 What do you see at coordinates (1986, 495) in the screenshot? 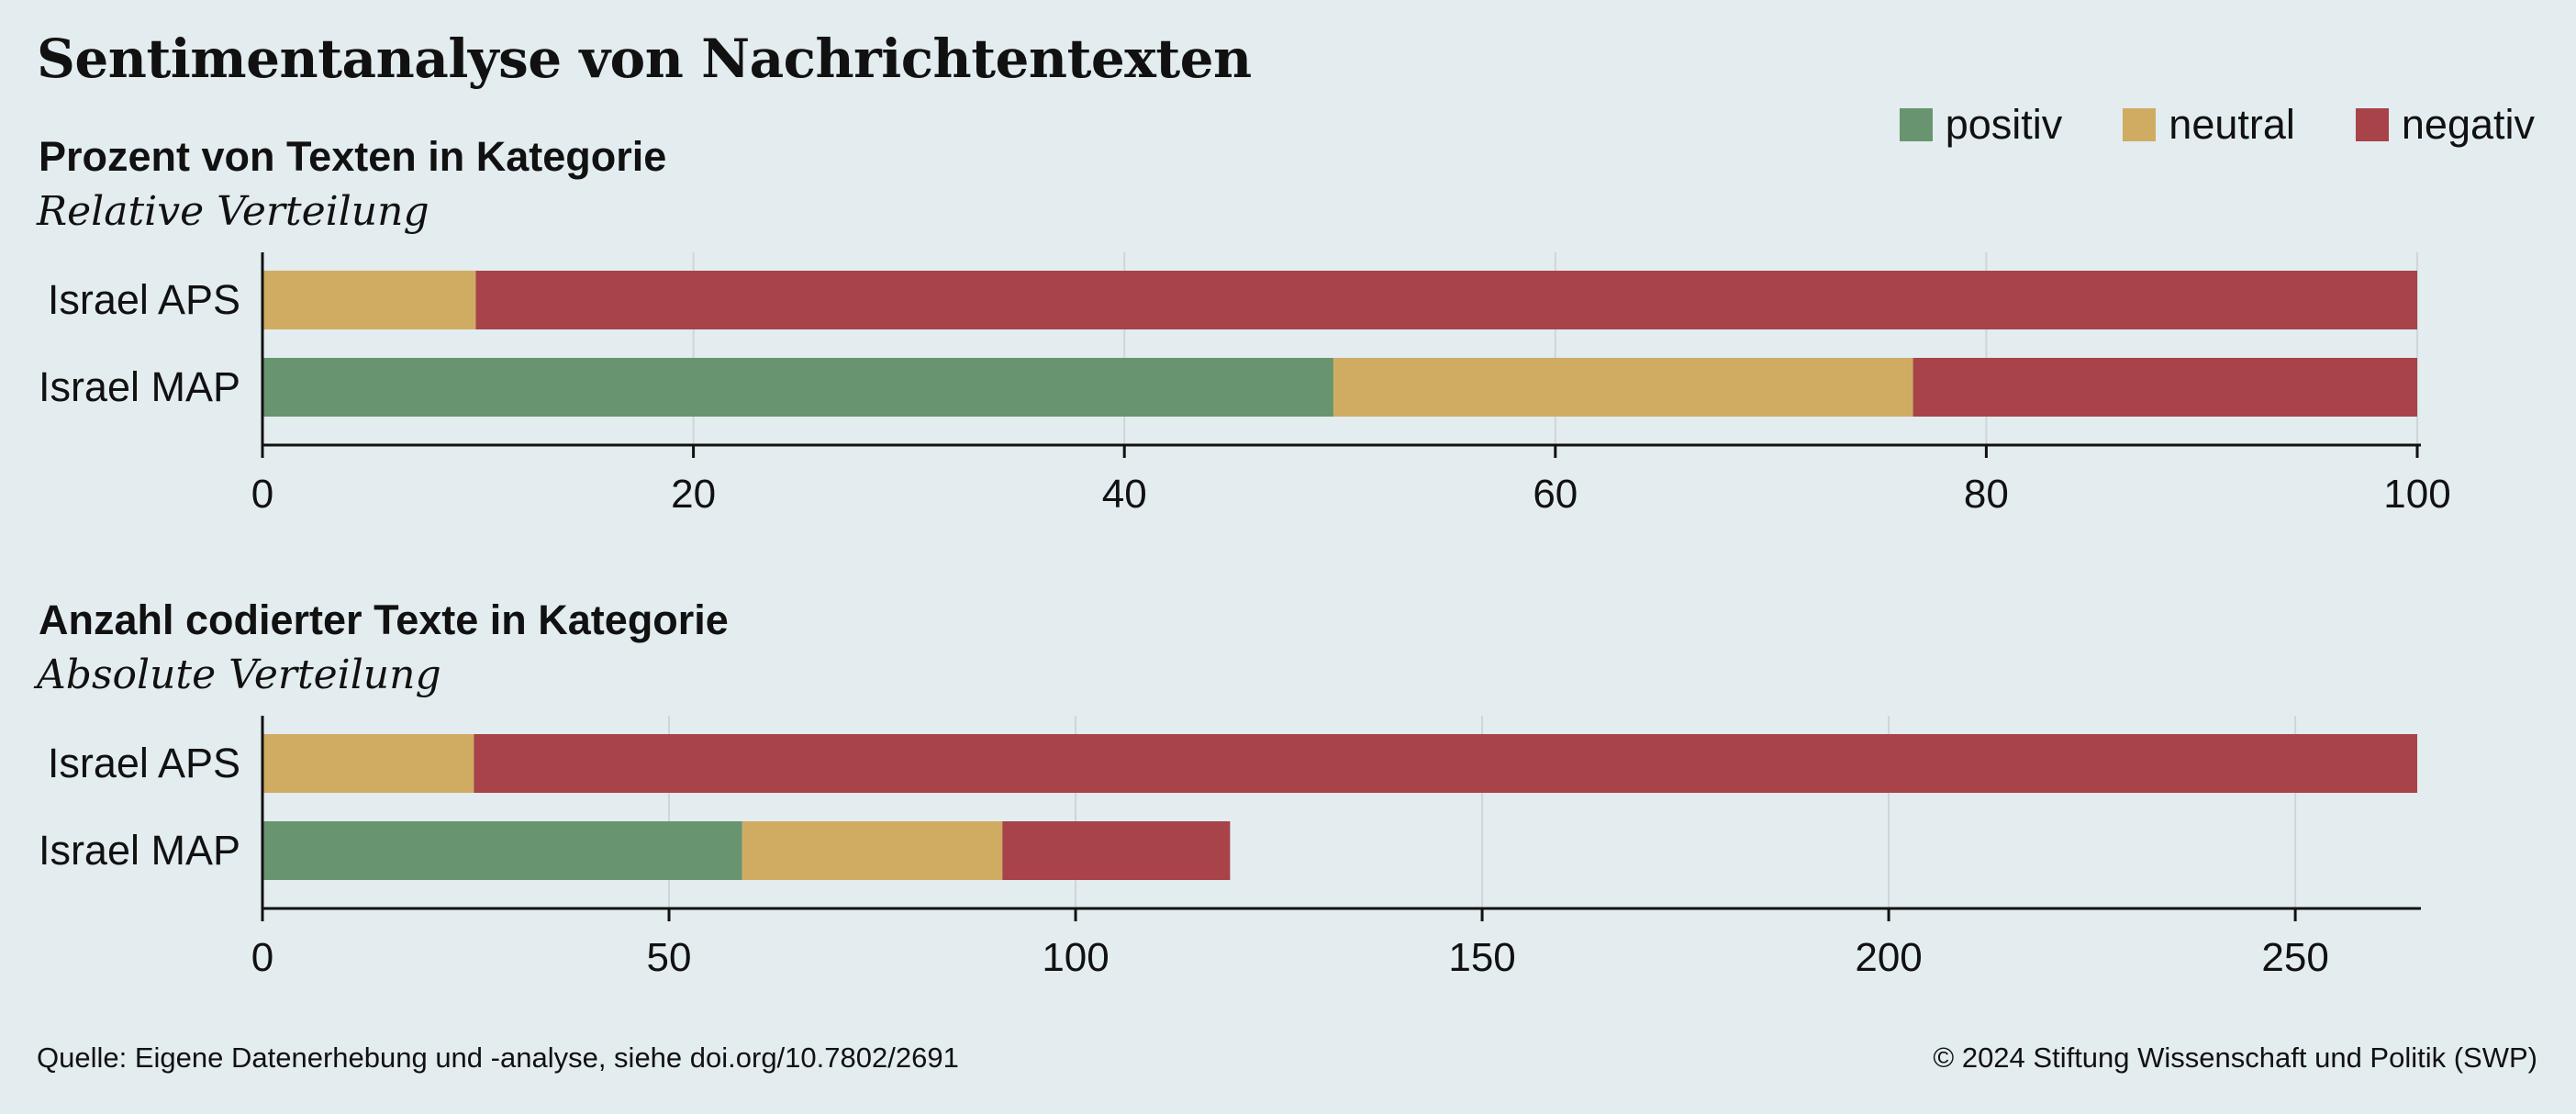
I see `x-tick-label: 80` at bounding box center [1986, 495].